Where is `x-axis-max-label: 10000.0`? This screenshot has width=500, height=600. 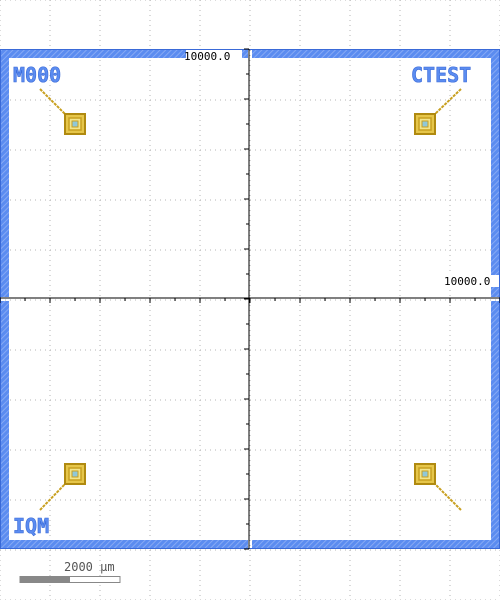 x-axis-max-label: 10000.0 is located at coordinates (467, 281).